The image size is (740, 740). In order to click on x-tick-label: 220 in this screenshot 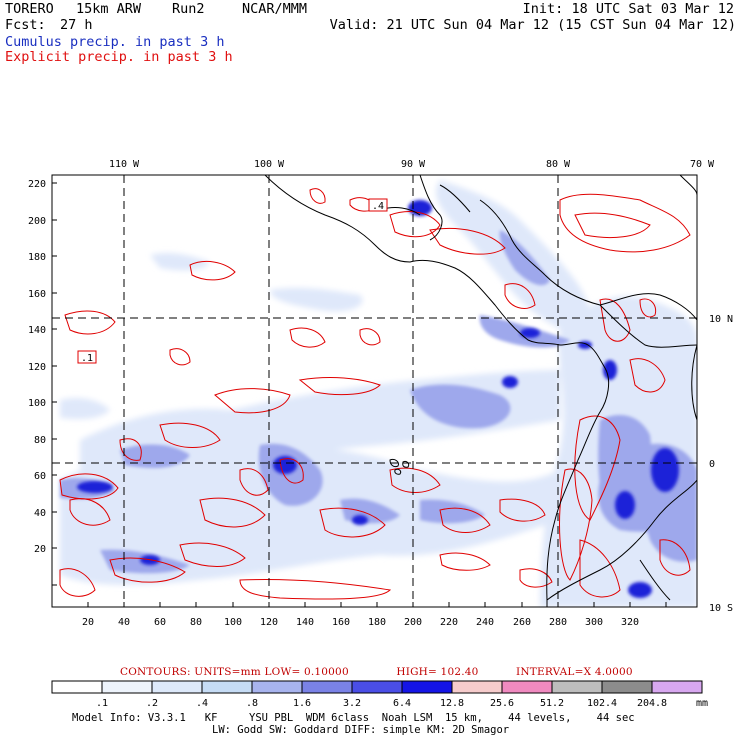, I will do `click(449, 622)`.